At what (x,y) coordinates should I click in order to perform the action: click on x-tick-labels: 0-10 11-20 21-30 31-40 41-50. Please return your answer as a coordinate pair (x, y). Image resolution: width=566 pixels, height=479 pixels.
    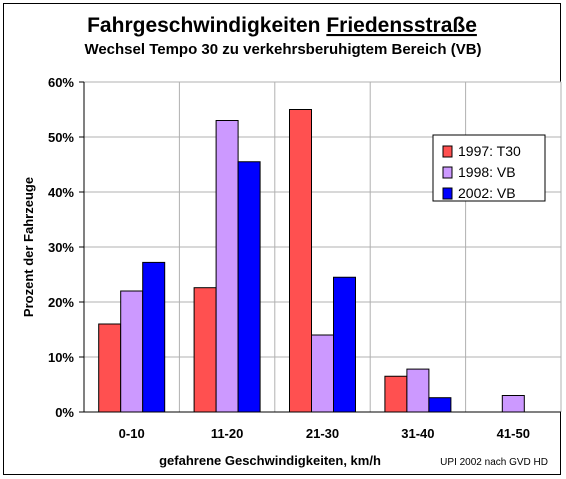
    Looking at the image, I should click on (324, 433).